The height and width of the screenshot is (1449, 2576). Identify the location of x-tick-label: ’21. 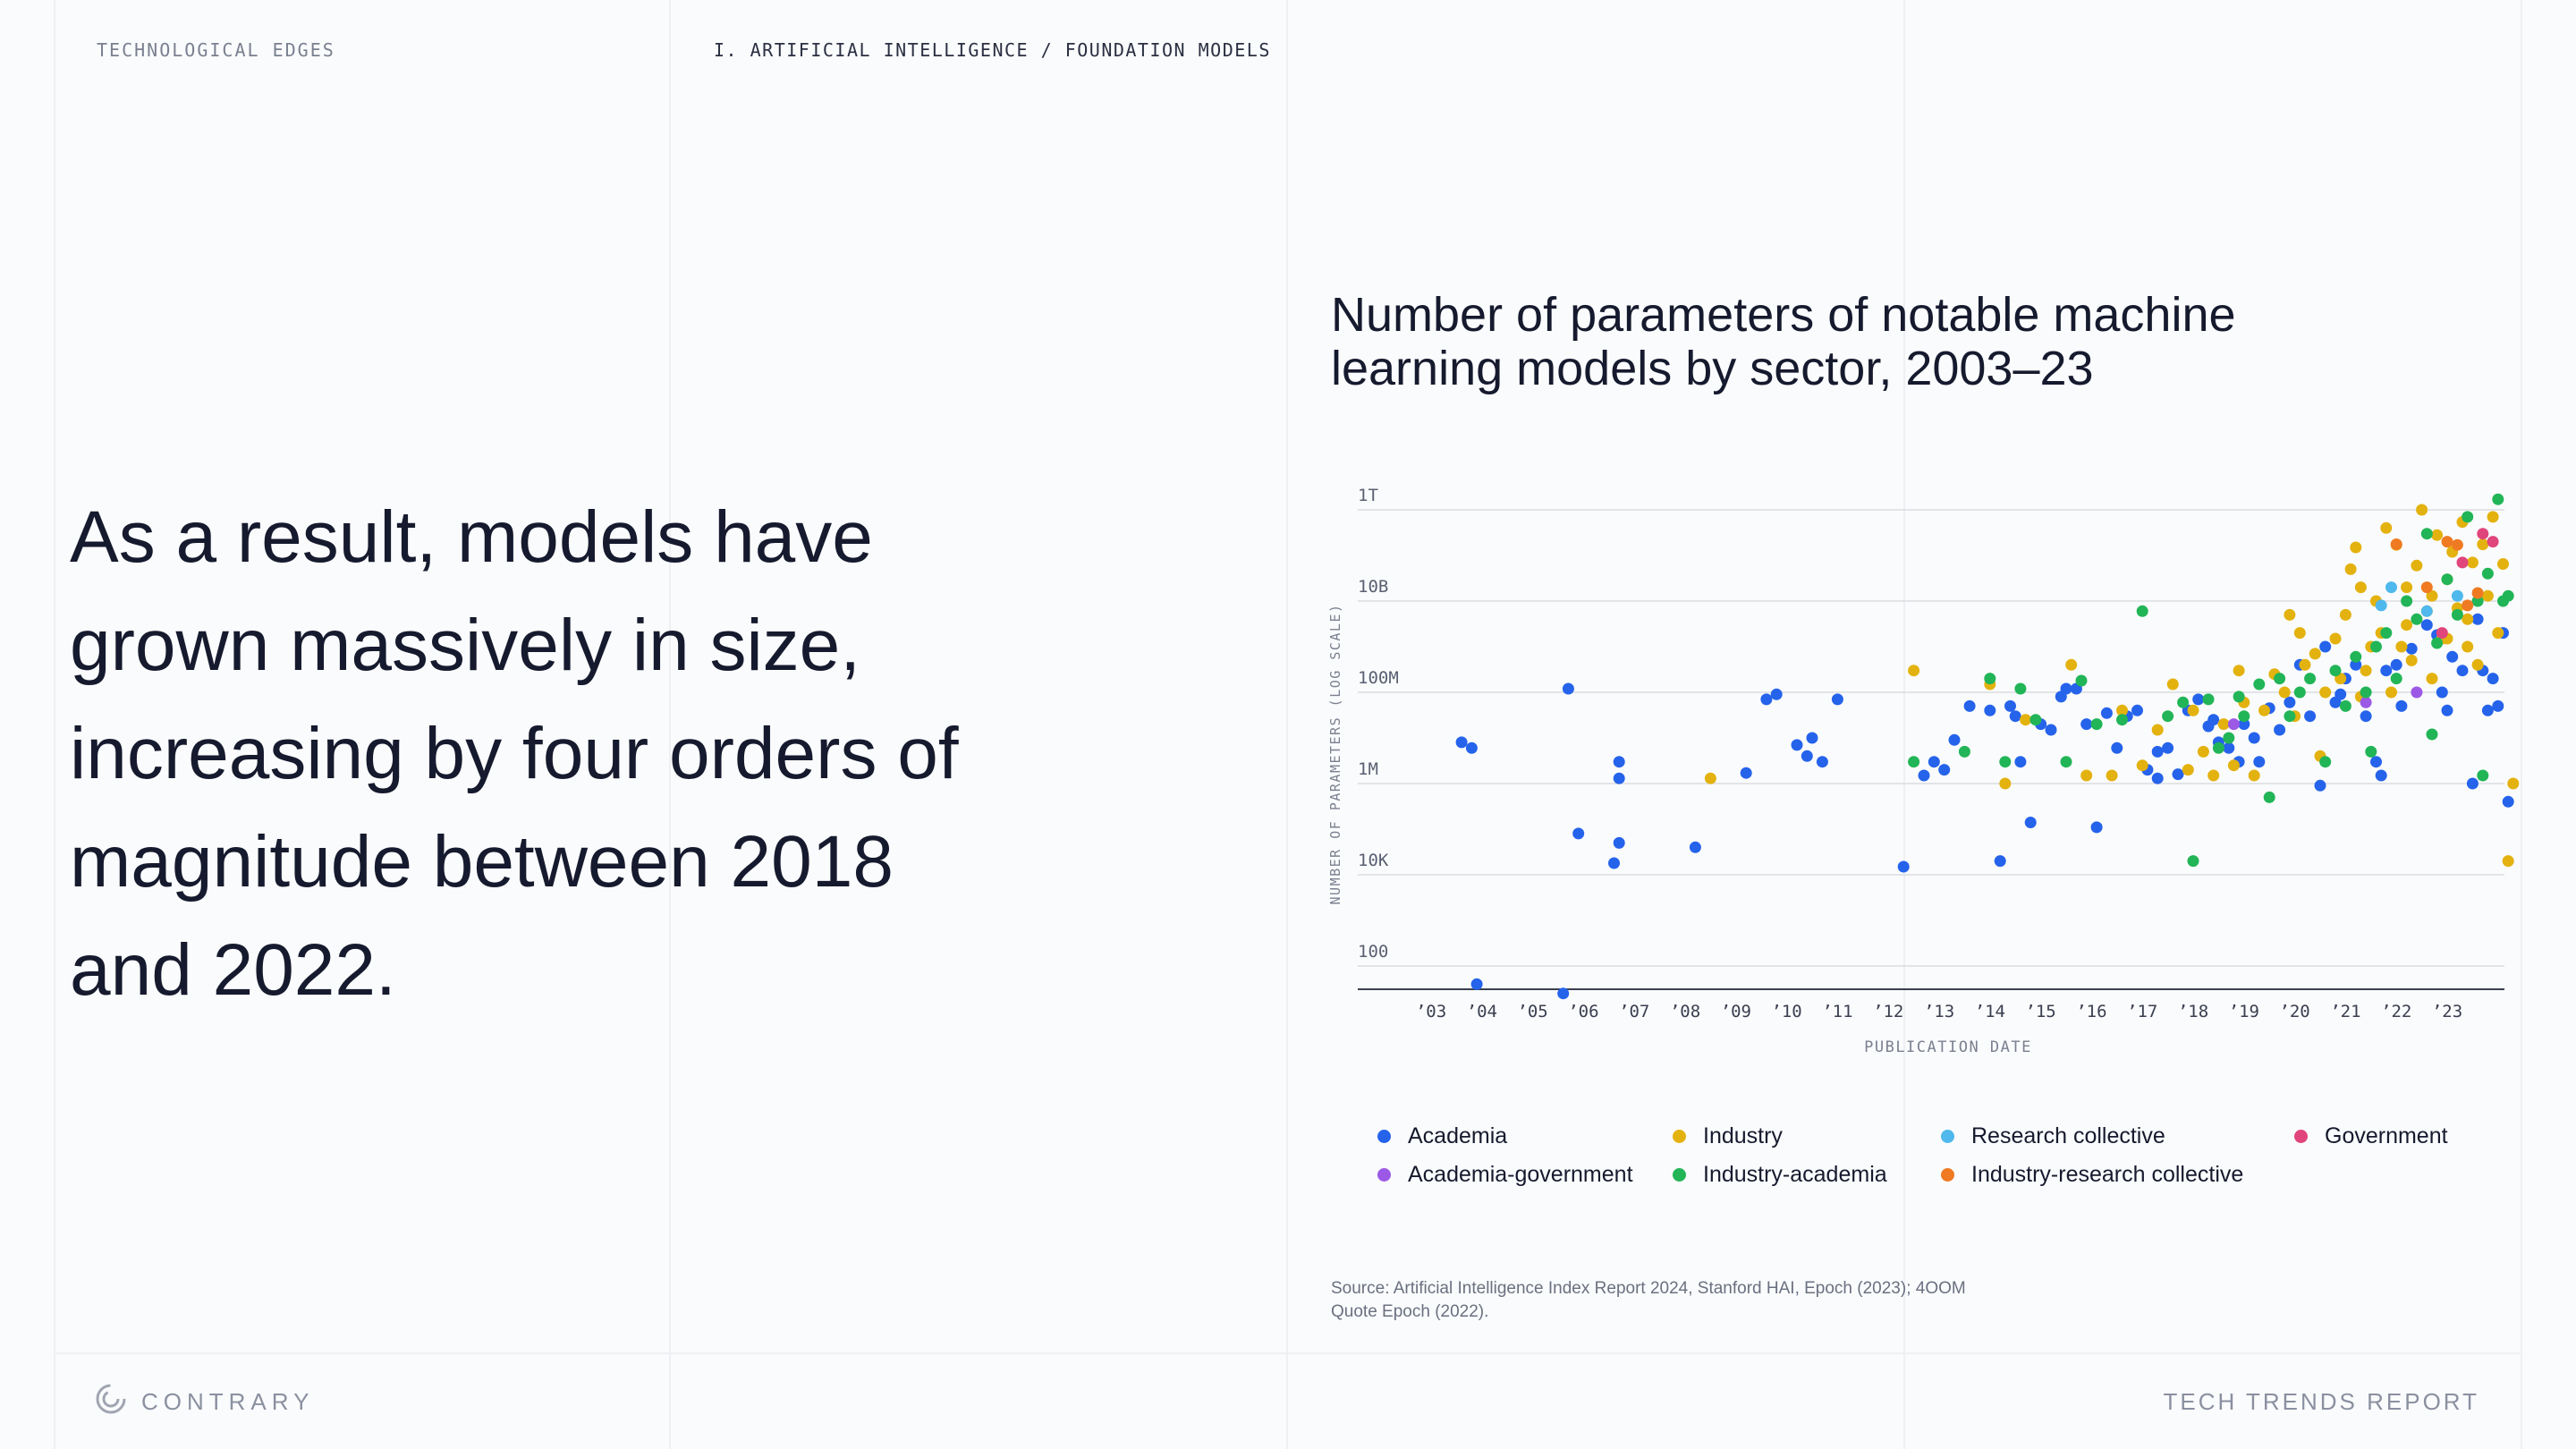
(2345, 1011).